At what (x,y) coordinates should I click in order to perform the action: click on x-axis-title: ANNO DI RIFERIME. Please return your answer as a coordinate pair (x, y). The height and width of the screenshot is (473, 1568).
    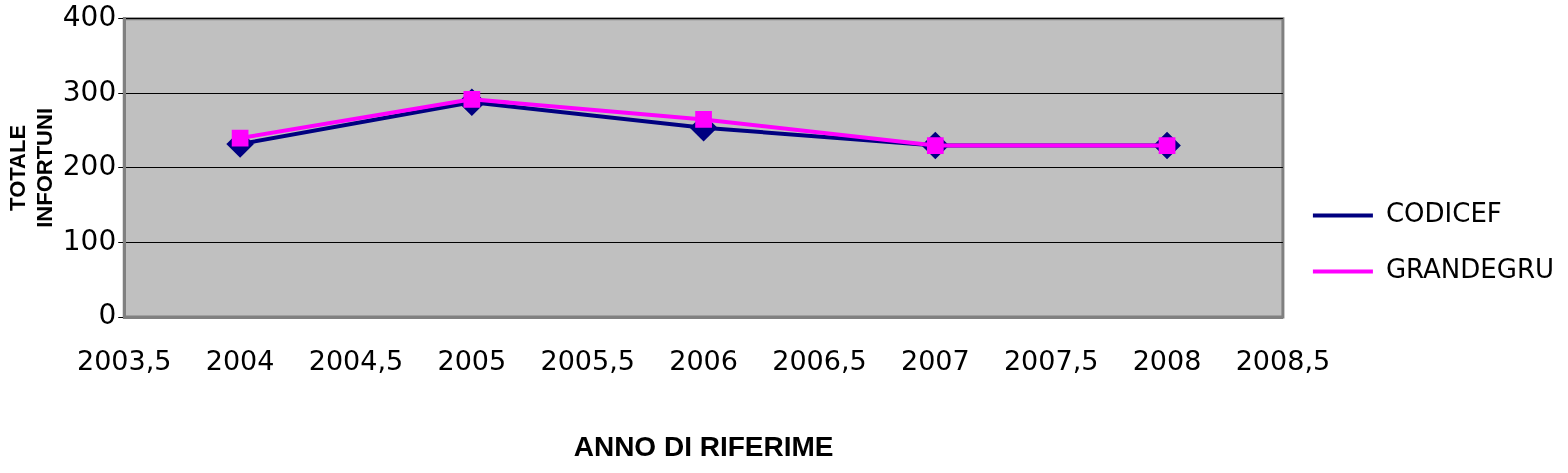
    Looking at the image, I should click on (703, 446).